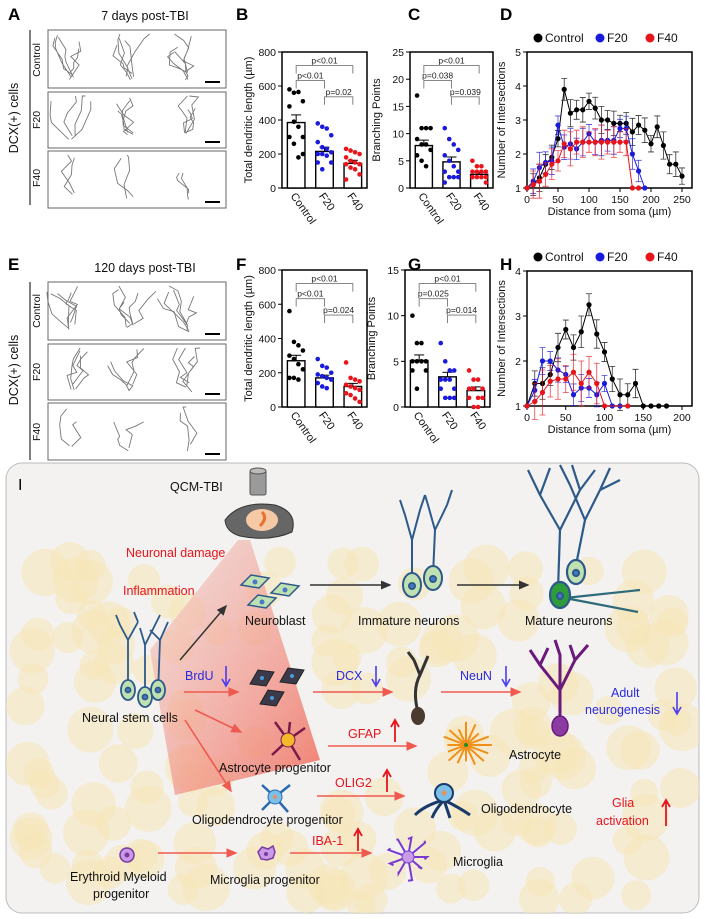  Describe the element at coordinates (398, 107) in the screenshot. I see `y-tick-label: 15` at that location.